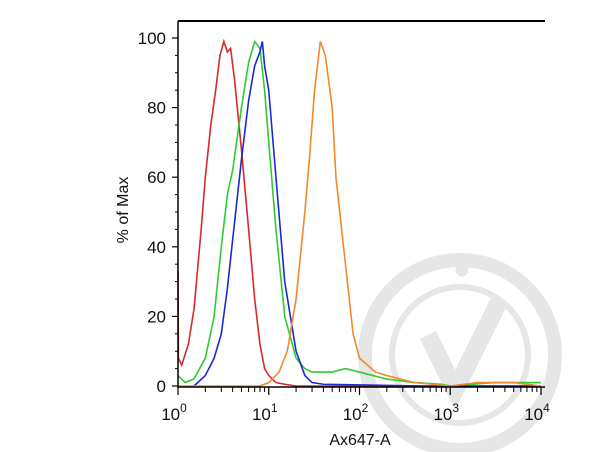  Describe the element at coordinates (546, 408) in the screenshot. I see `x-tick-exp: 4` at that location.